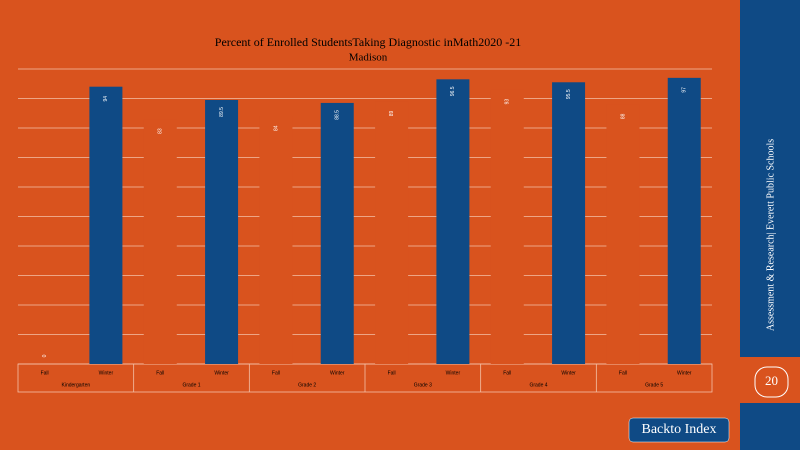 The image size is (800, 450). I want to click on x-group-label: Grade 2, so click(307, 385).